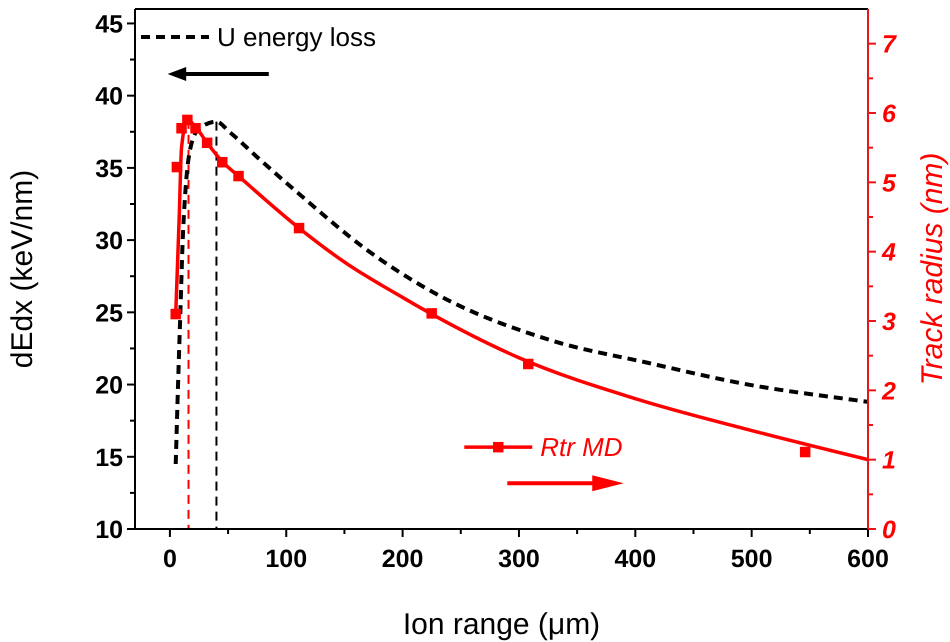 The image size is (950, 642). I want to click on y2-tick-label: 6, so click(889, 114).